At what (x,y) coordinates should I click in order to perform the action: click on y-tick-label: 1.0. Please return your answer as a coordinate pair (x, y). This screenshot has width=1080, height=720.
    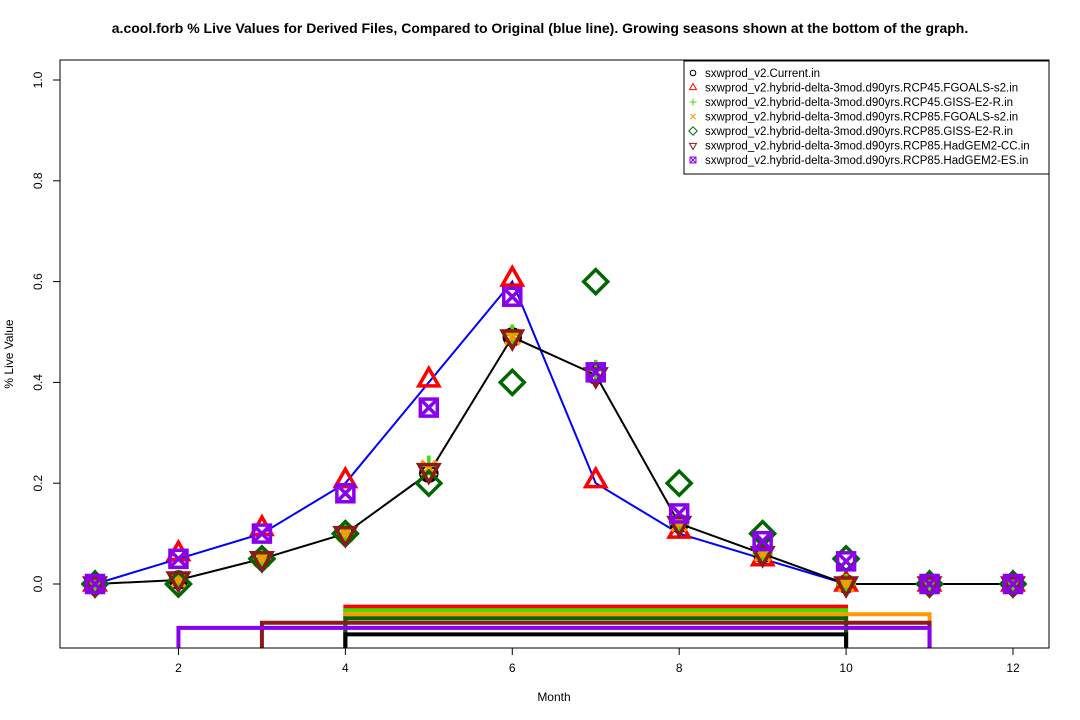
    Looking at the image, I should click on (38, 79).